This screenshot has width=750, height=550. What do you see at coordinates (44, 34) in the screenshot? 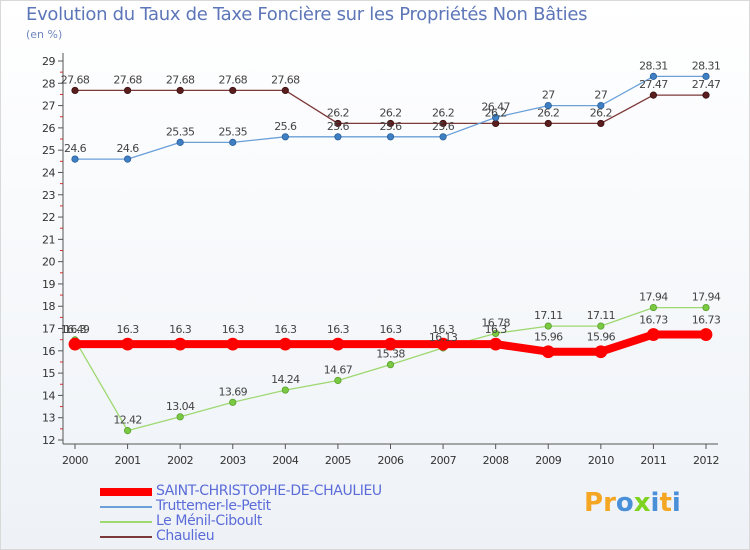
I see `y-axis-unit-label: (en %)` at bounding box center [44, 34].